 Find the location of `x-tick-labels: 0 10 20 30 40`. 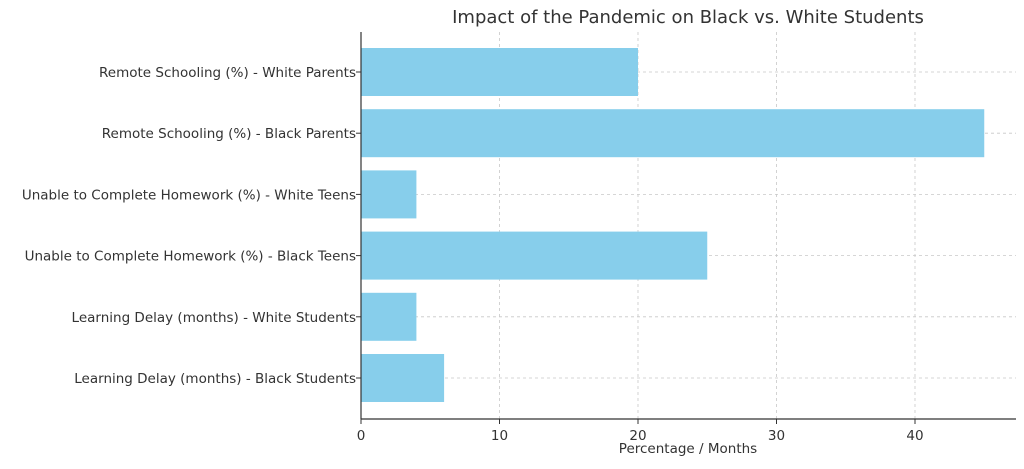

x-tick-labels: 0 10 20 30 40 is located at coordinates (640, 436).